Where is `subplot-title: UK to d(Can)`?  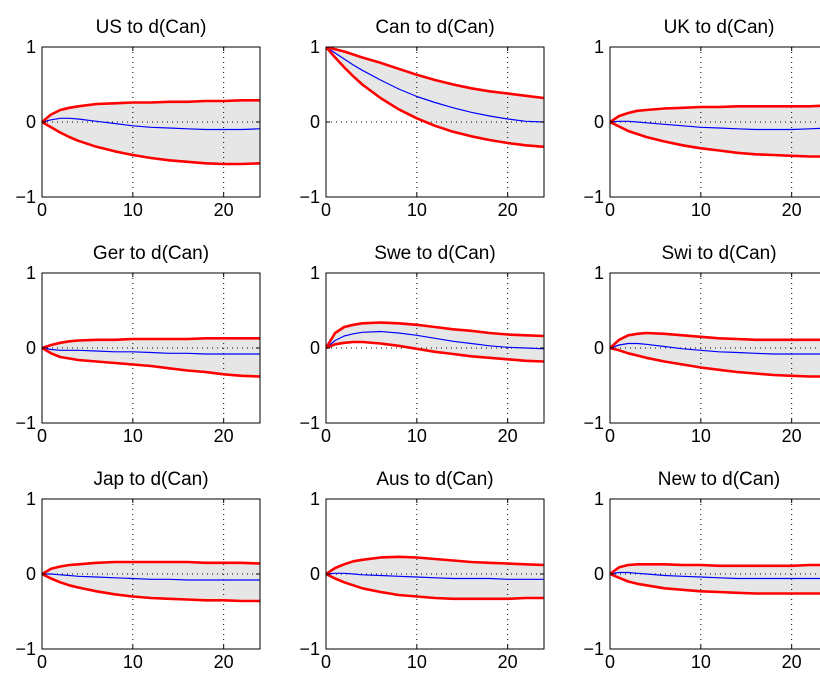 subplot-title: UK to d(Can) is located at coordinates (719, 27).